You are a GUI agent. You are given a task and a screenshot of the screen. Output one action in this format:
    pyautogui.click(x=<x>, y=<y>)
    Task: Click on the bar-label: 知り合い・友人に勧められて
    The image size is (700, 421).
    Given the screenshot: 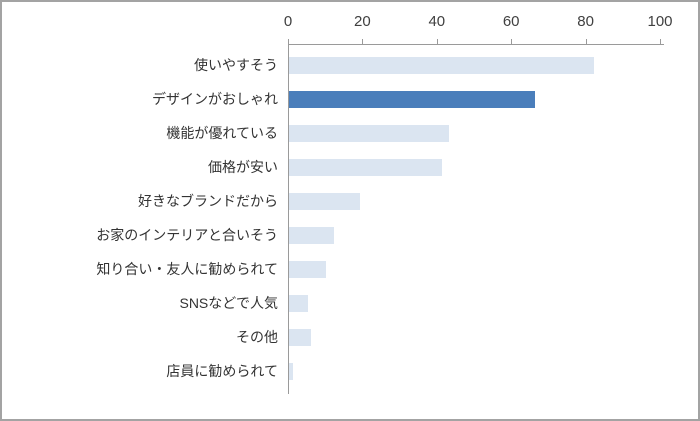 What is the action you would take?
    pyautogui.click(x=187, y=269)
    